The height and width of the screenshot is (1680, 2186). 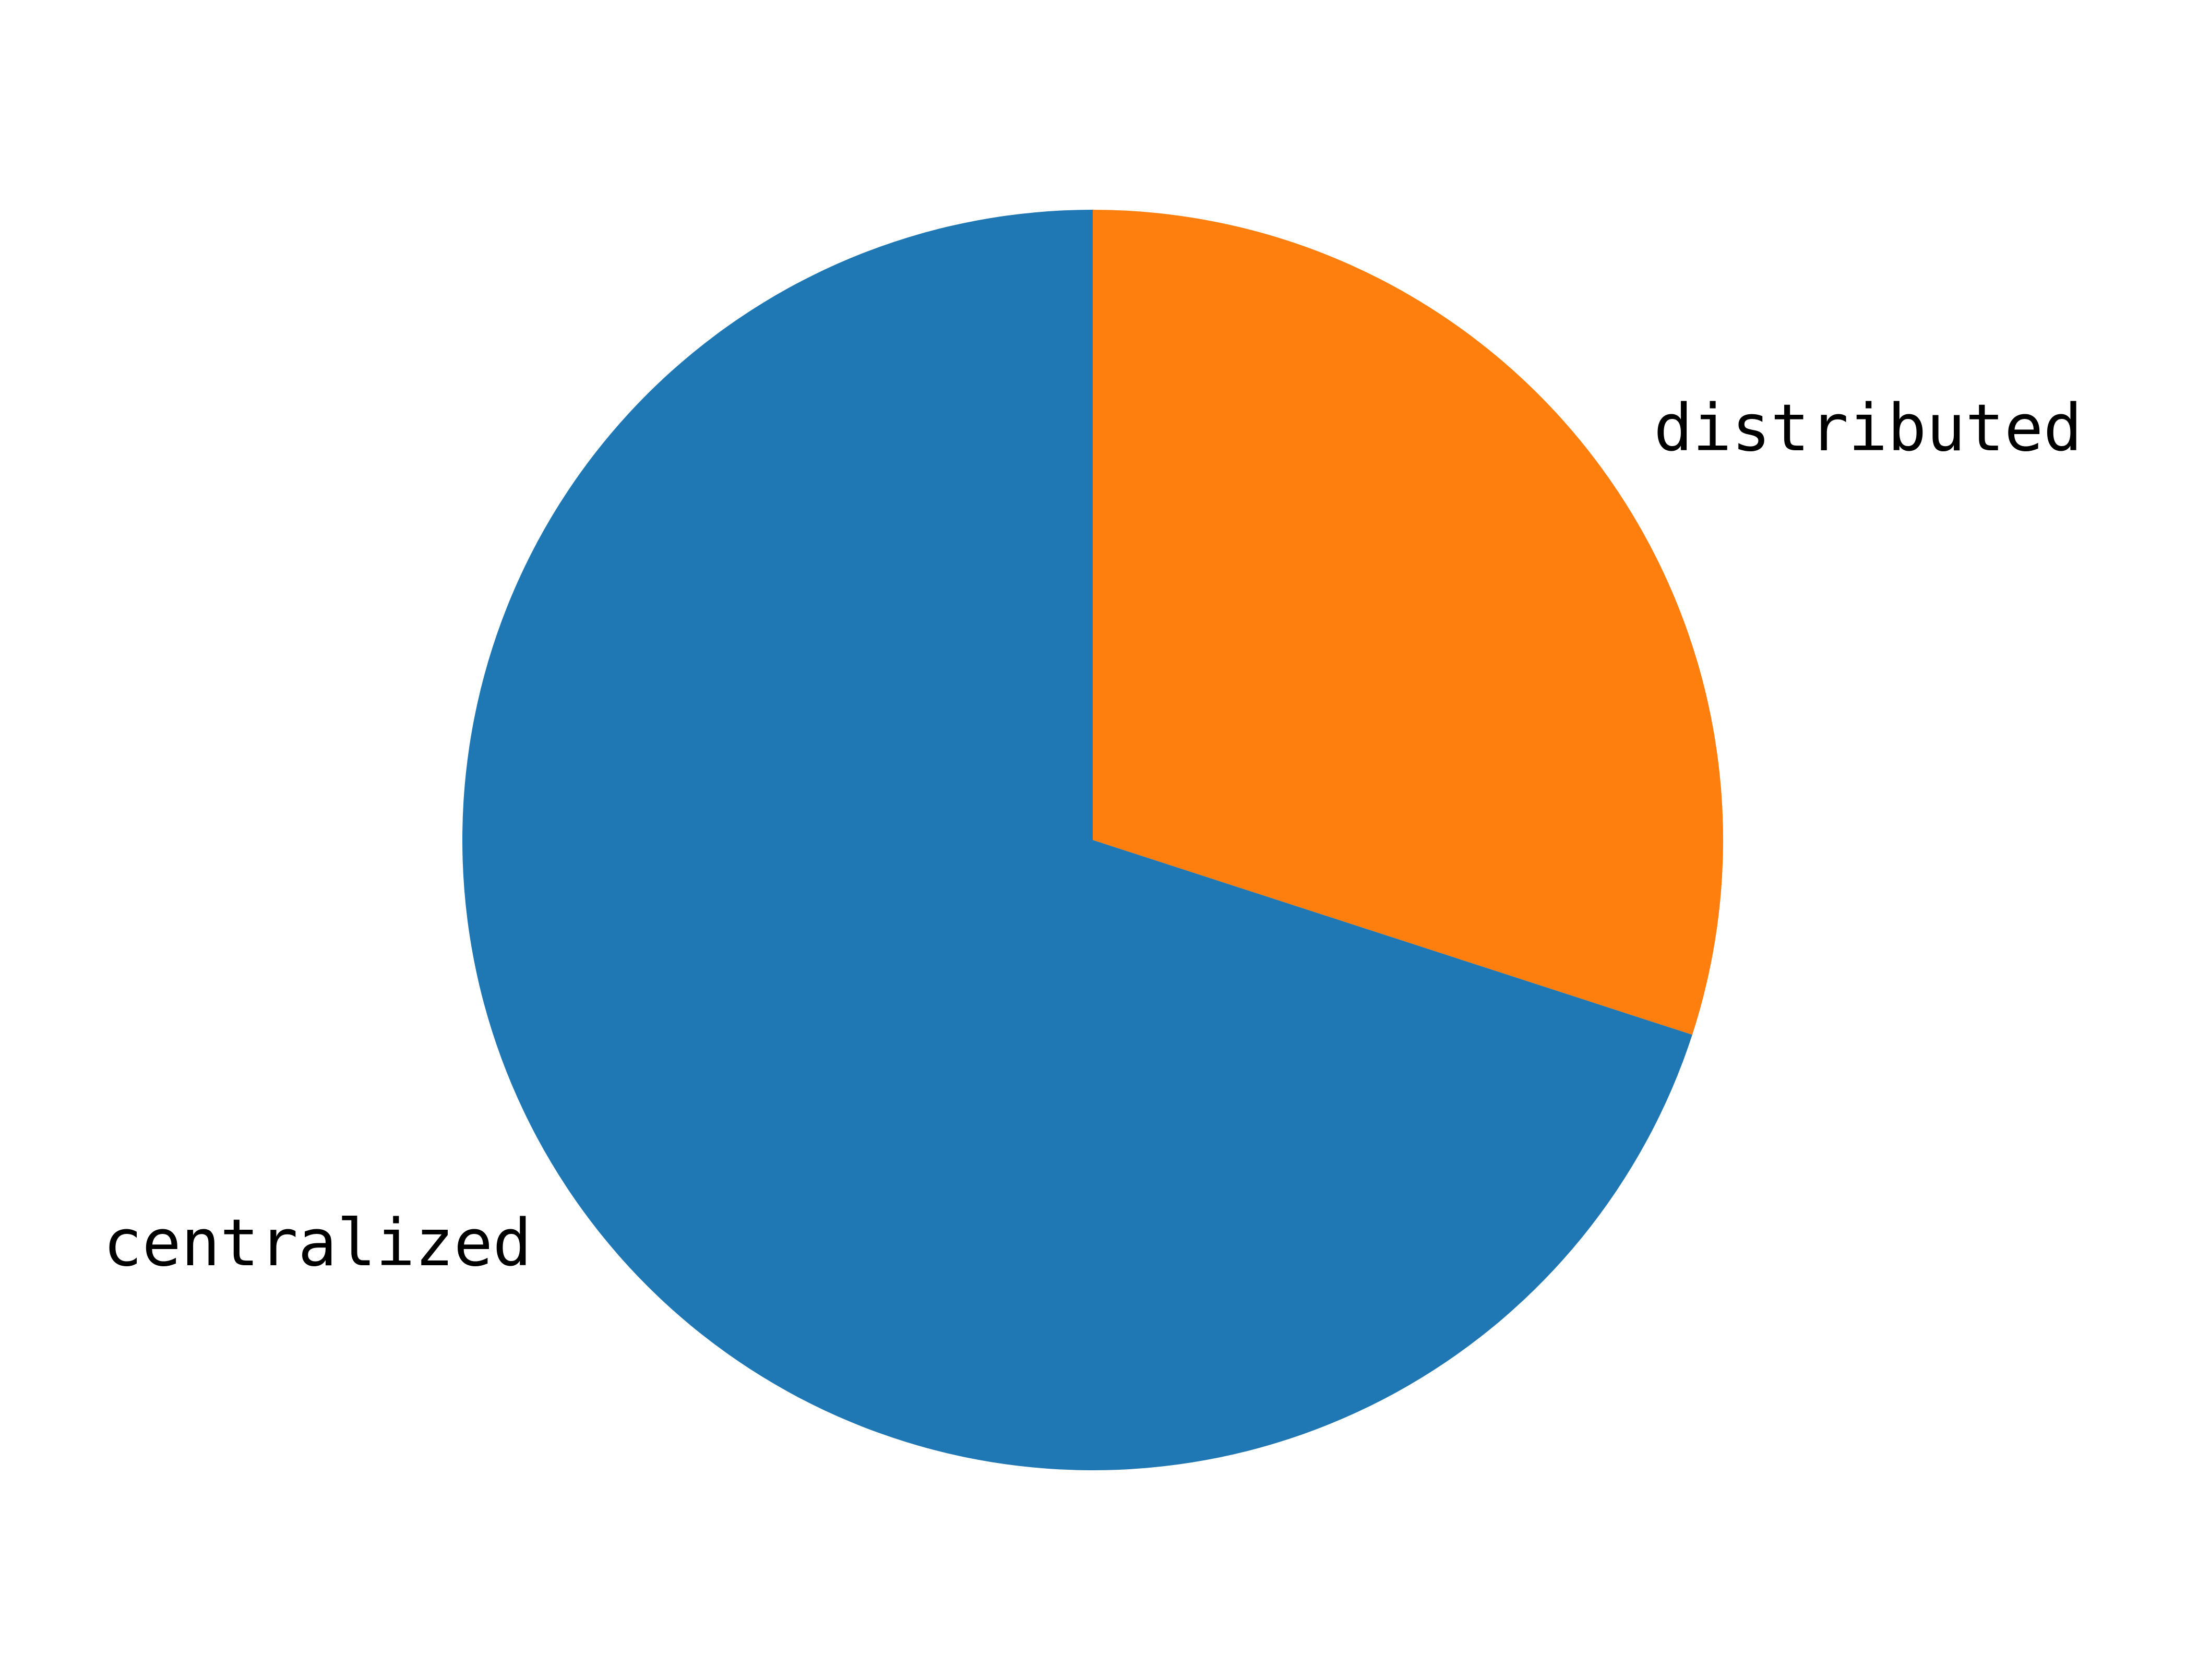 What do you see at coordinates (1868, 428) in the screenshot?
I see `pie-label-distributed: distributed` at bounding box center [1868, 428].